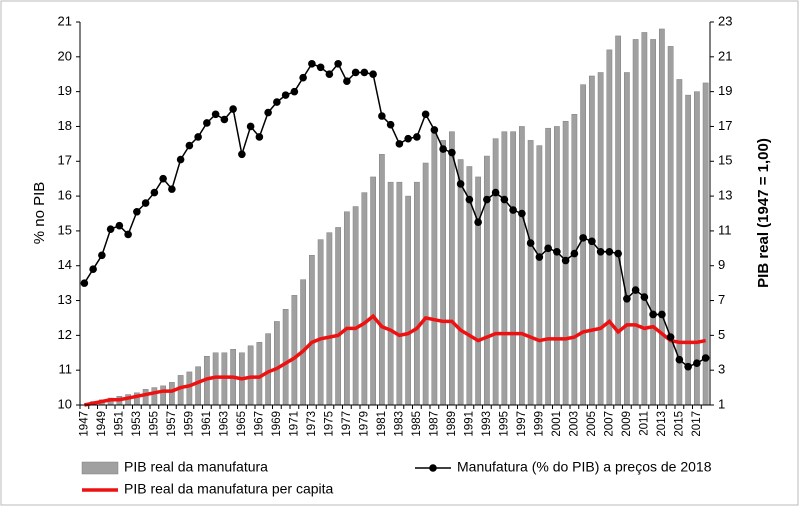 The height and width of the screenshot is (507, 800). What do you see at coordinates (229, 489) in the screenshot?
I see `legend-label: PIB real da manufatura per capita` at bounding box center [229, 489].